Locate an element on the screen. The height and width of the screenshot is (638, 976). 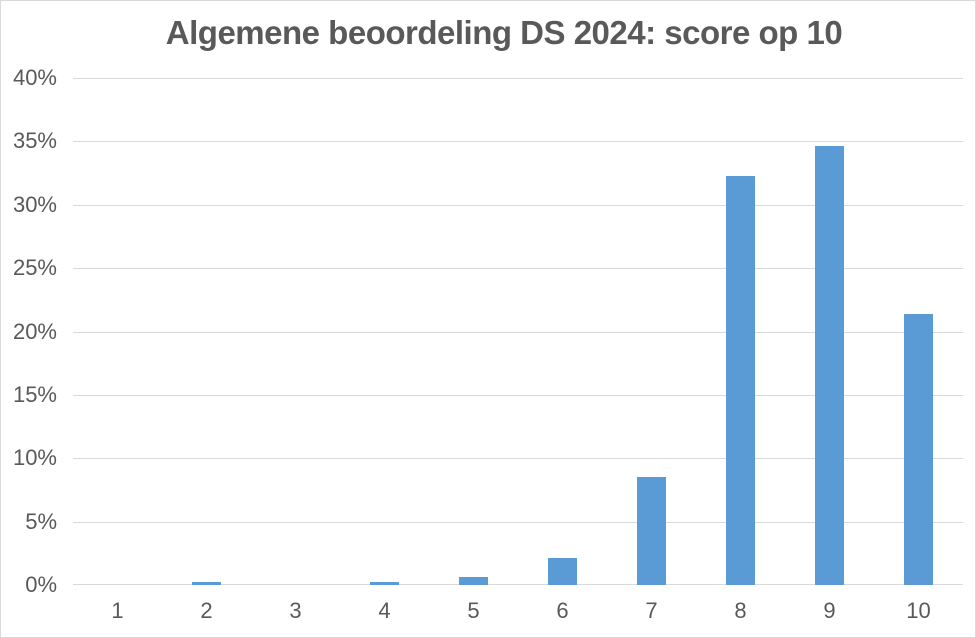
y-tick-label-15%: 15% is located at coordinates (34, 394).